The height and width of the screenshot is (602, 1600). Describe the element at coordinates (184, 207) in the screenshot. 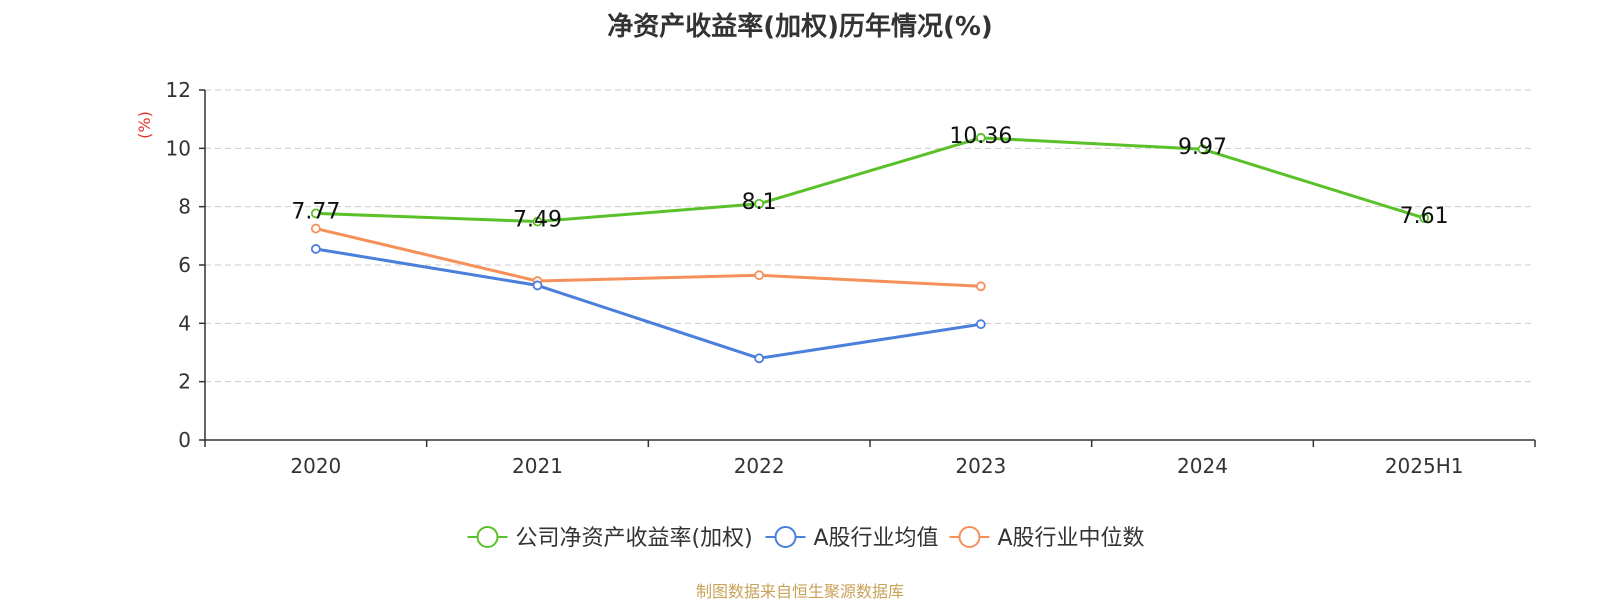

I see `y-tick-label: 8` at that location.